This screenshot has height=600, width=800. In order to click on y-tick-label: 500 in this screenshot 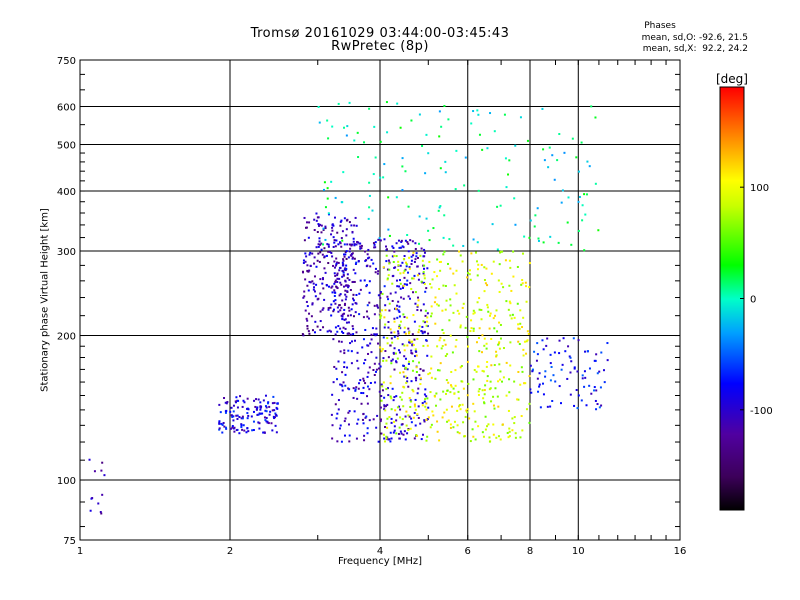, I will do `click(66, 146)`.